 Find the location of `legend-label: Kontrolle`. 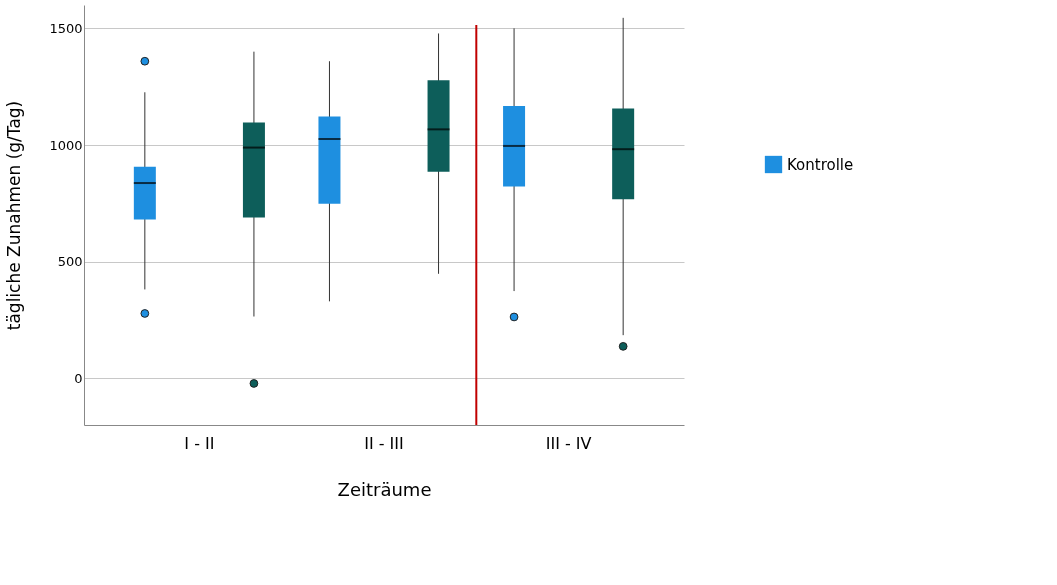

legend-label: Kontrolle is located at coordinates (820, 164).